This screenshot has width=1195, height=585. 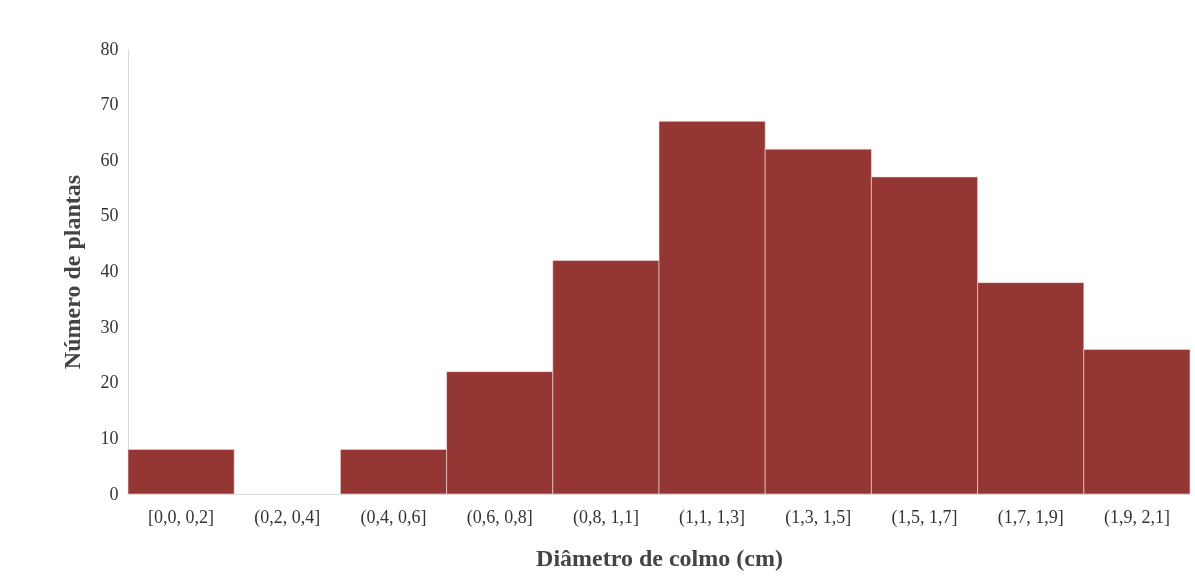 What do you see at coordinates (109, 48) in the screenshot?
I see `y-tick-label: 80` at bounding box center [109, 48].